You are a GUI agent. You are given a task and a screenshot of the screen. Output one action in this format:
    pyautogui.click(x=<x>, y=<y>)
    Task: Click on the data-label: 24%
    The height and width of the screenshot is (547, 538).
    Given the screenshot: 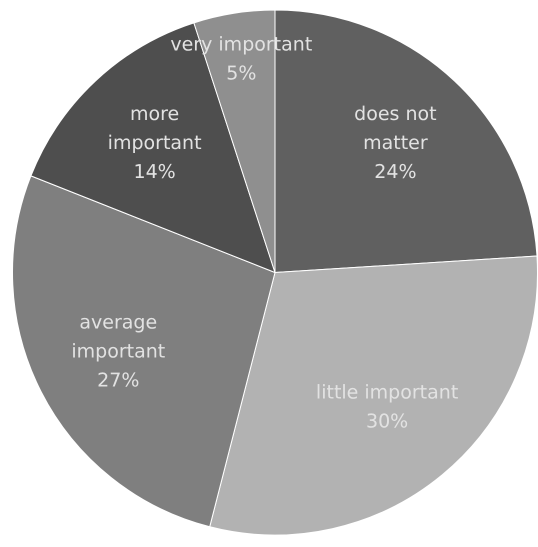 What is the action you would take?
    pyautogui.click(x=395, y=172)
    